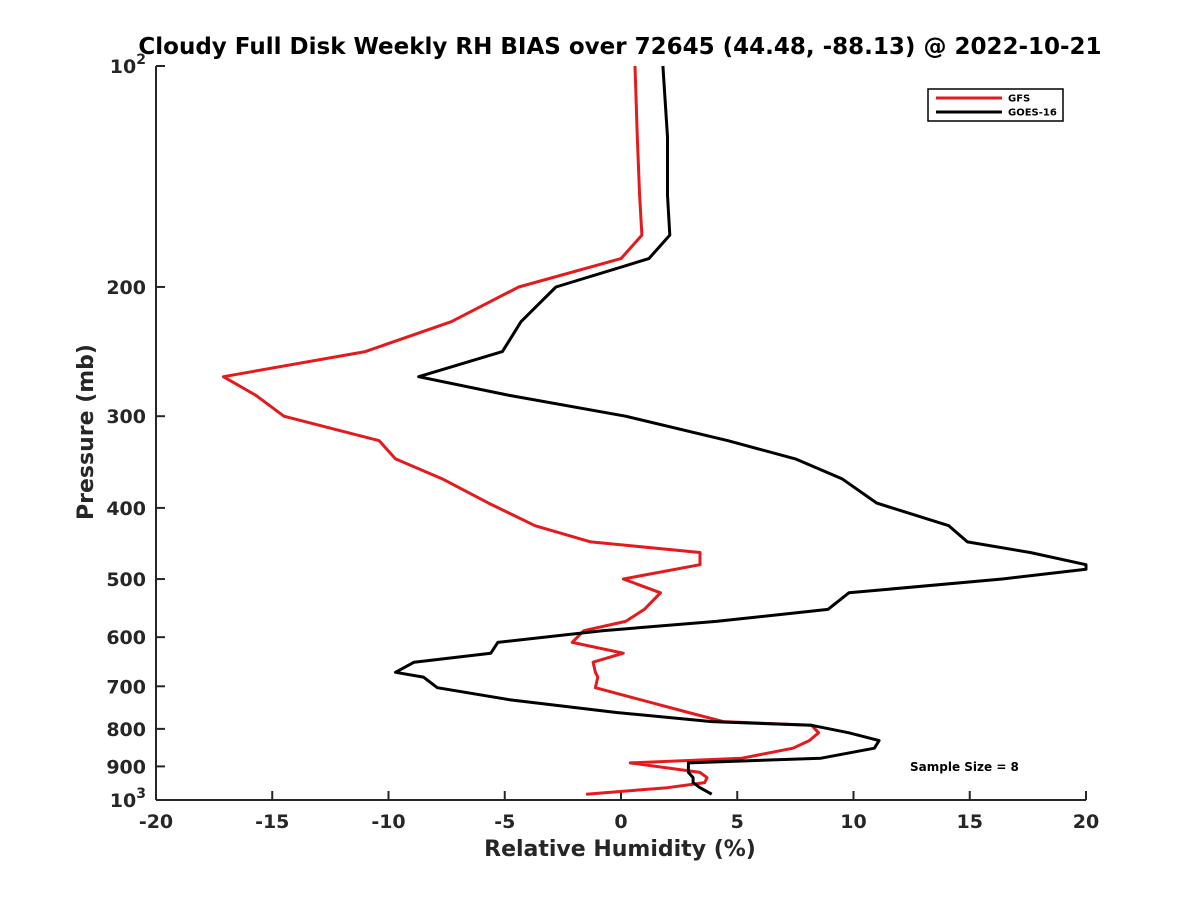 The image size is (1200, 900). What do you see at coordinates (126, 767) in the screenshot?
I see `y-tick-label: 900` at bounding box center [126, 767].